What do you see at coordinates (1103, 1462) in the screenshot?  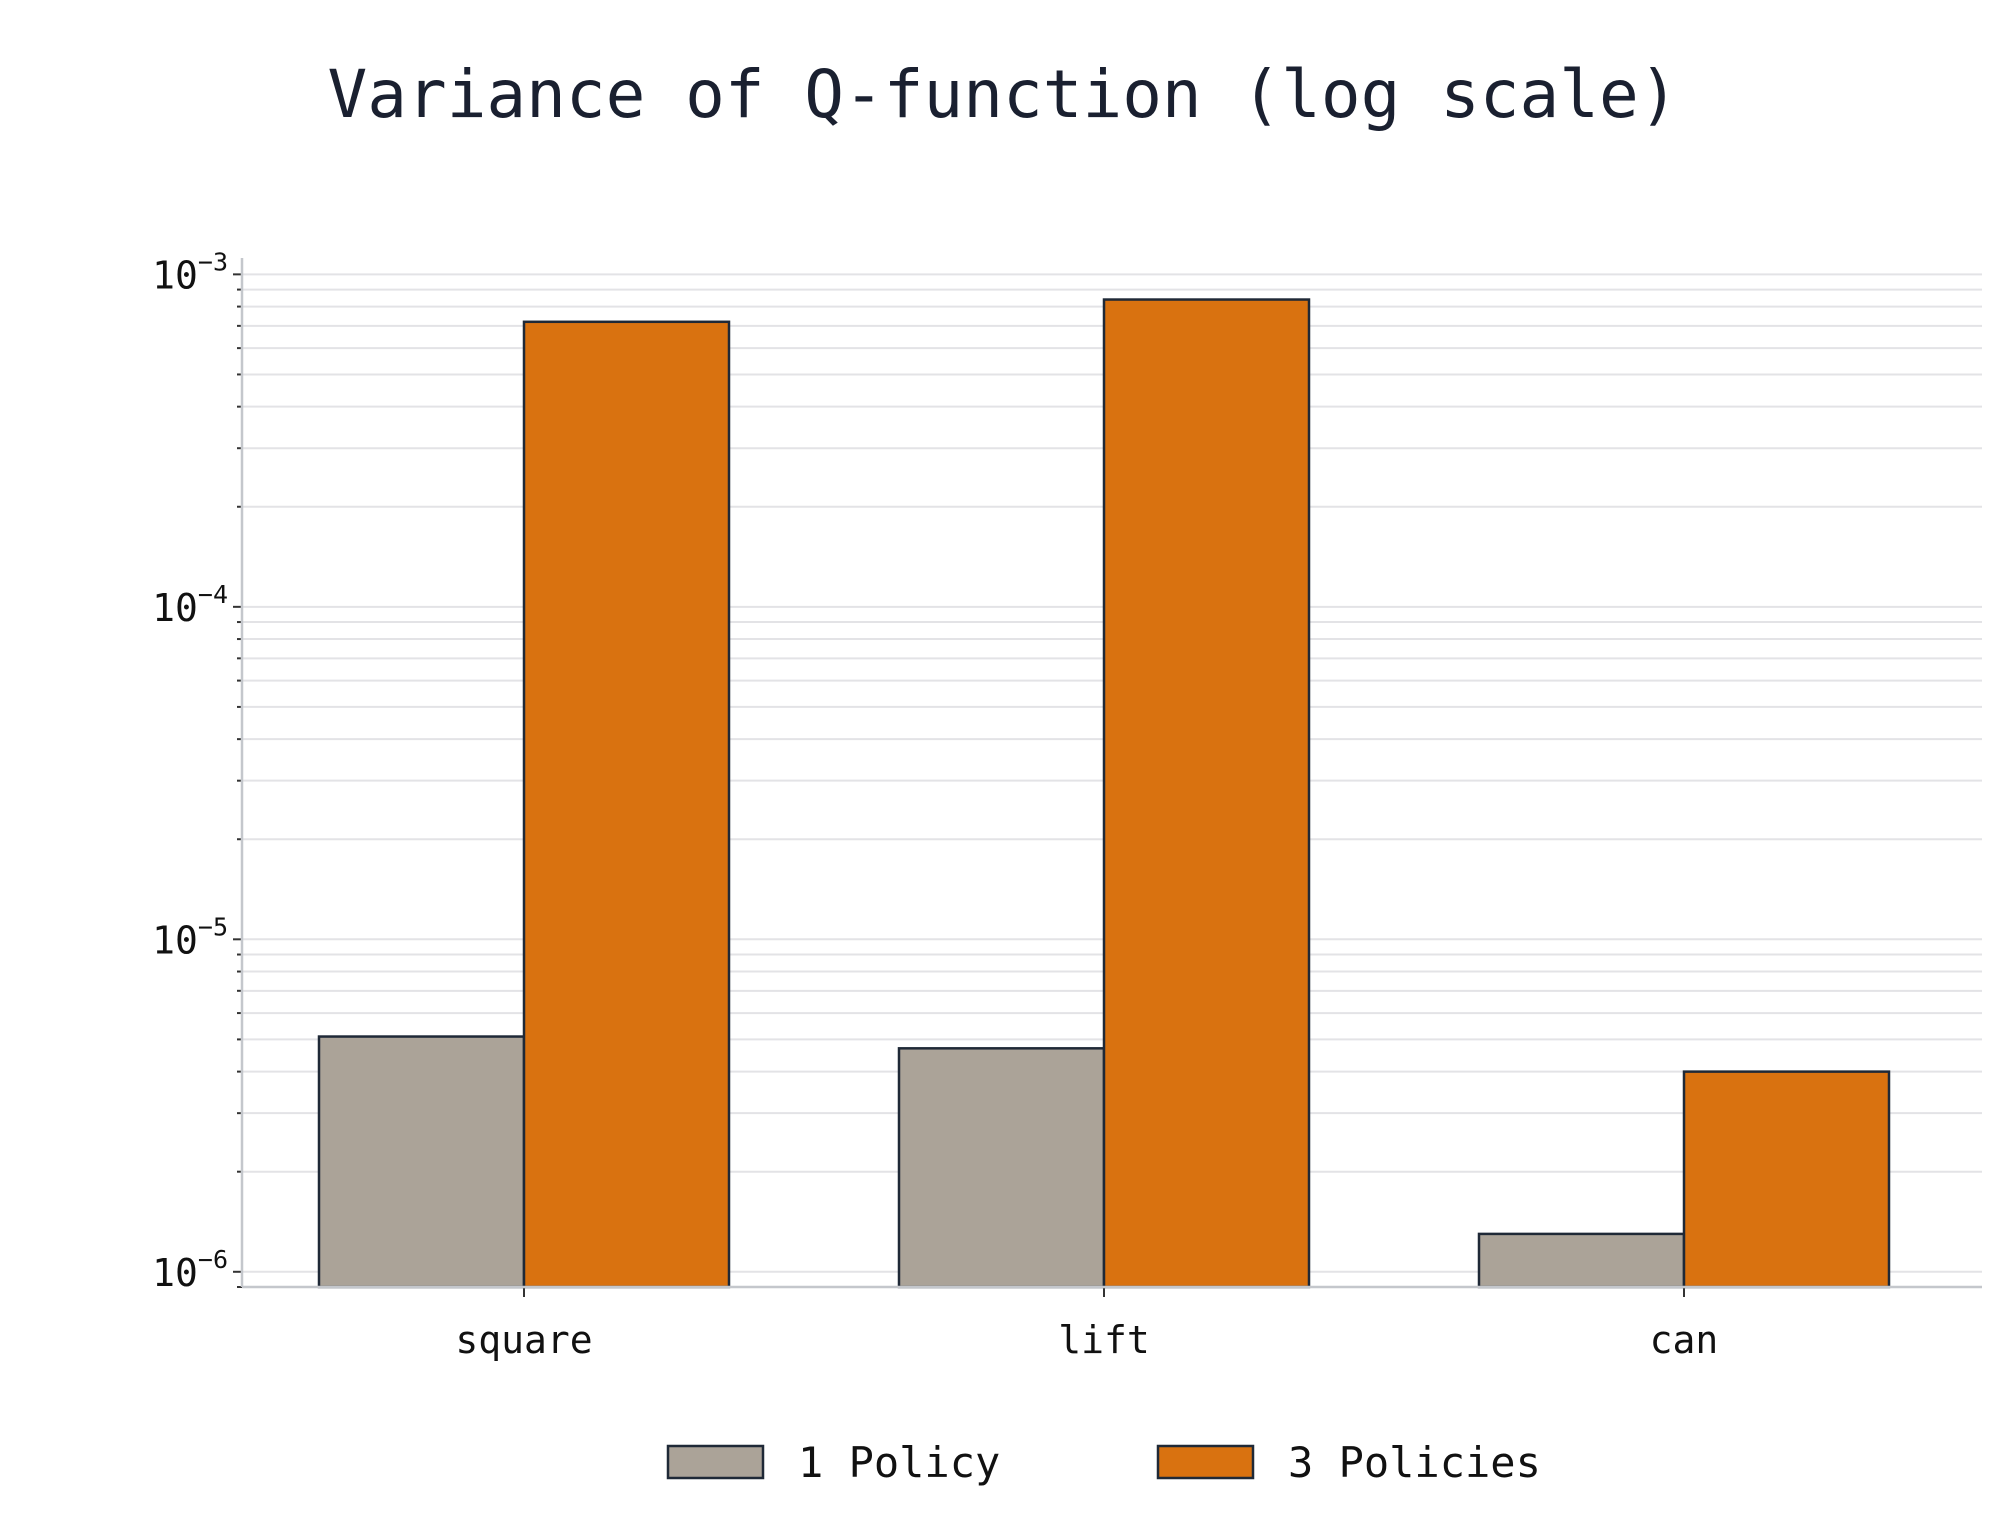 I see `legend: 1 Policy 3 Policies` at bounding box center [1103, 1462].